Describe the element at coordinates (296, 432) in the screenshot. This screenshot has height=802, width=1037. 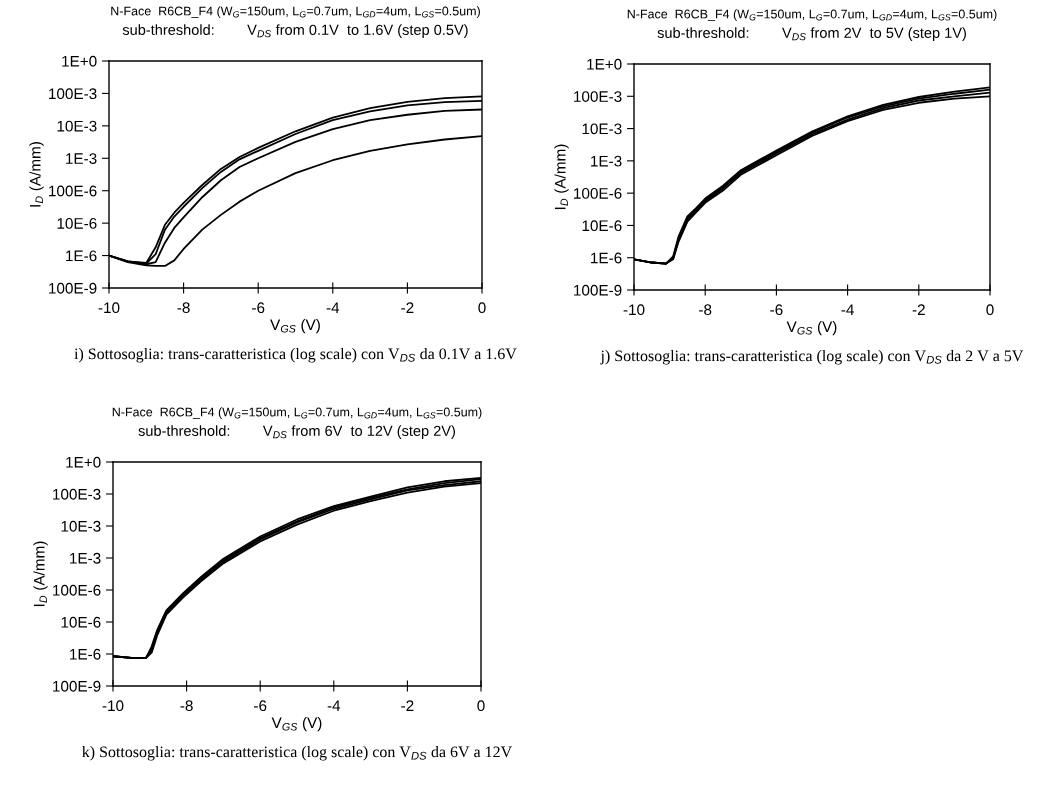
I see `chart-subtitle: sub-threshold: V$_{DS}$ from 6V to 12V (step 2V)` at that location.